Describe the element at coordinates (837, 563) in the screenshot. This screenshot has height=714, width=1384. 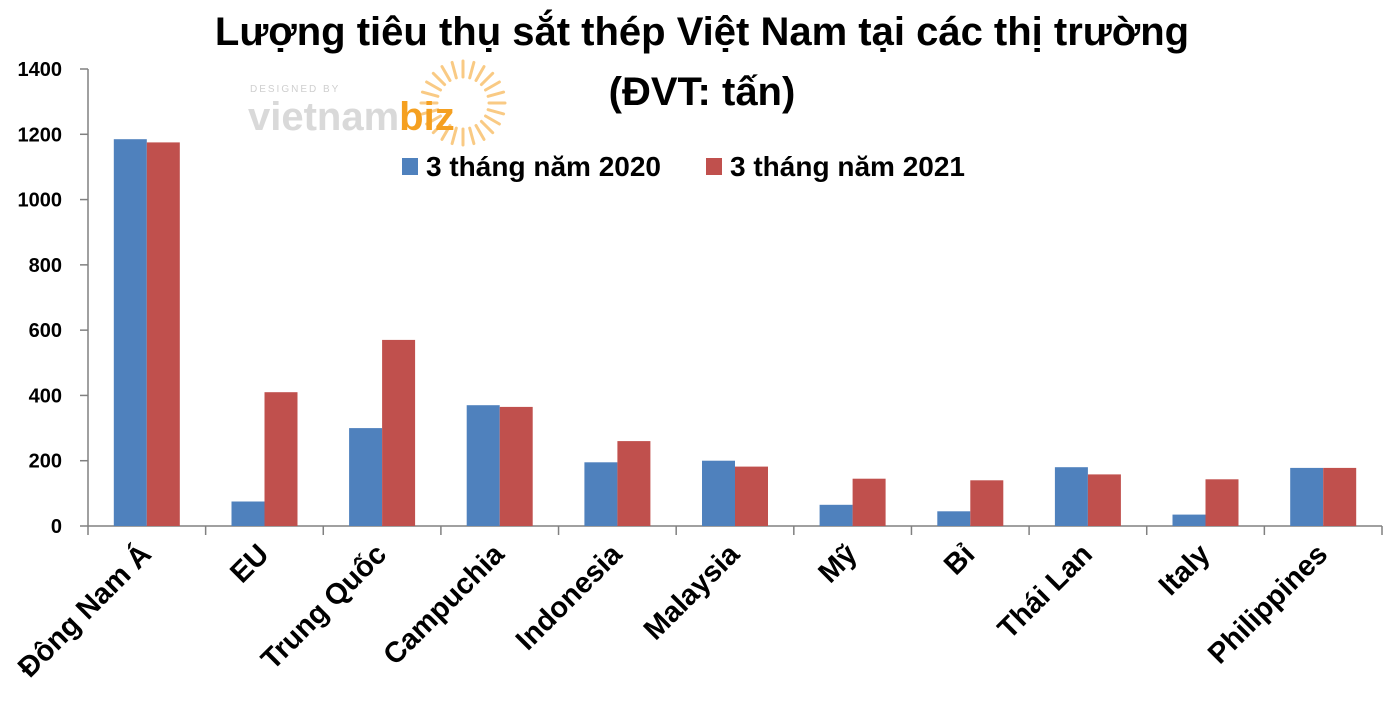
I see `category-label: Mỹ` at that location.